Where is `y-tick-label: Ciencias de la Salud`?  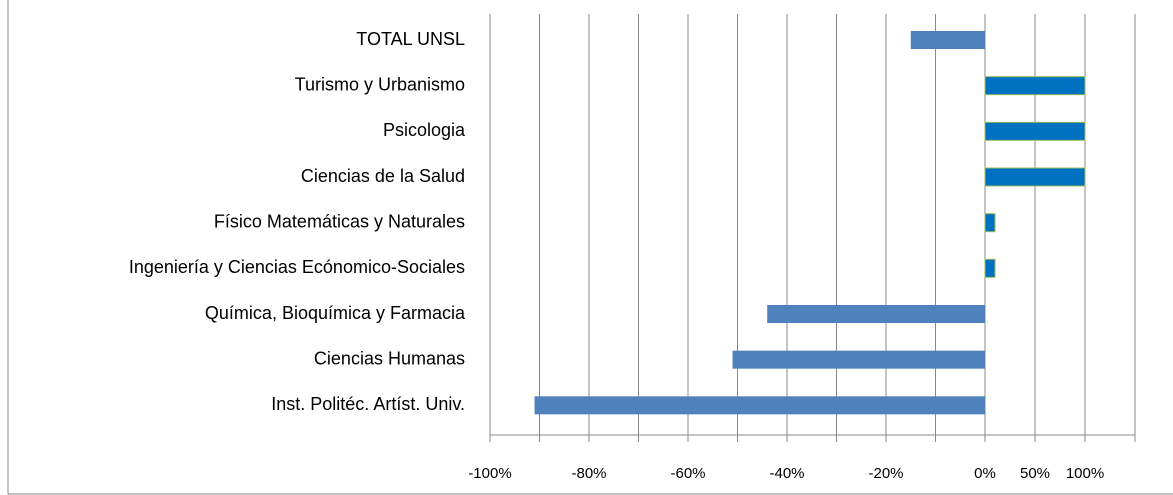
y-tick-label: Ciencias de la Salud is located at coordinates (383, 176).